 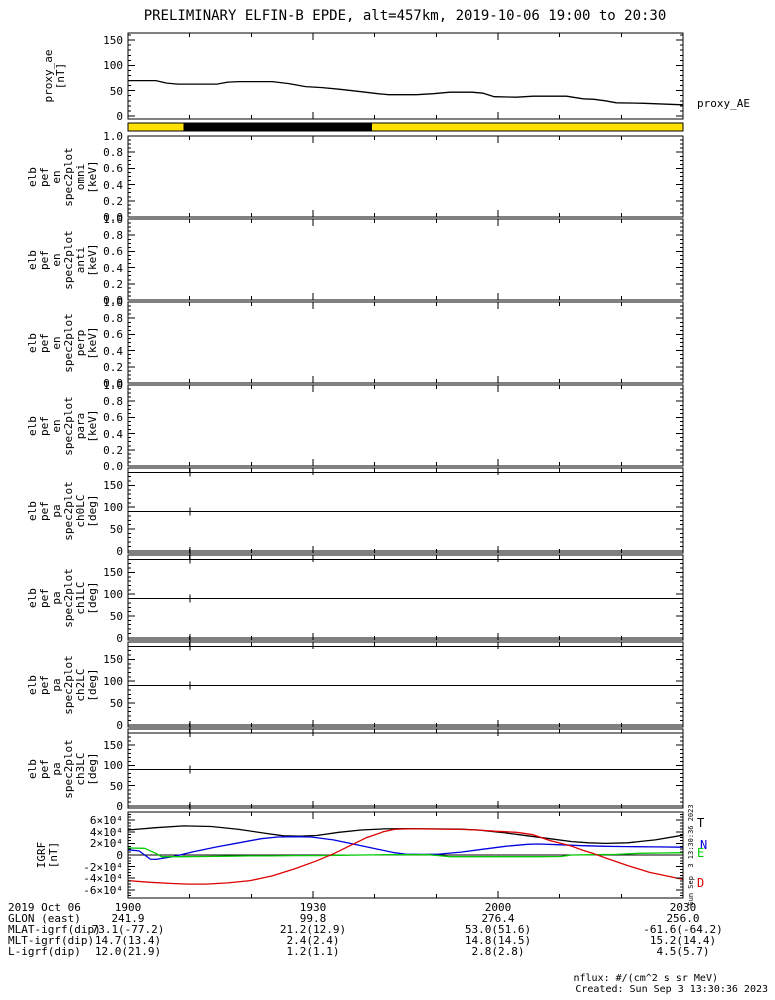 I want to click on legend-igrf-e: E, so click(x=701, y=853).